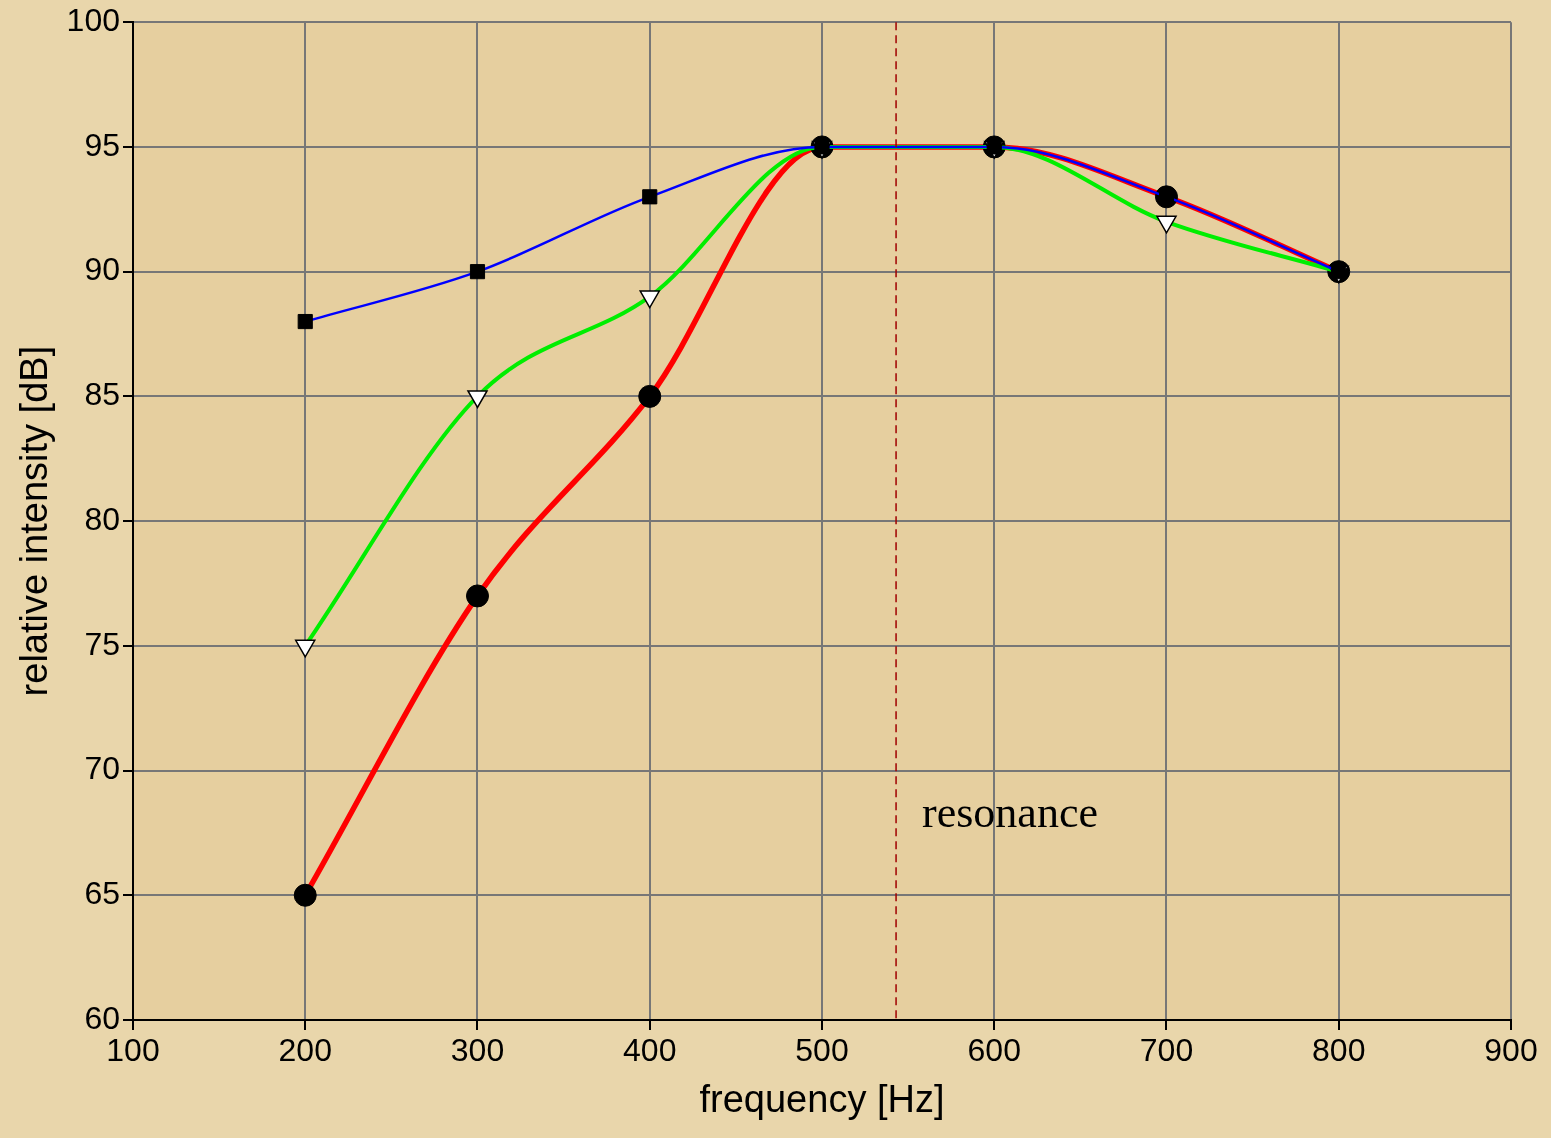  What do you see at coordinates (822, 1050) in the screenshot?
I see `x-tick-label: 500` at bounding box center [822, 1050].